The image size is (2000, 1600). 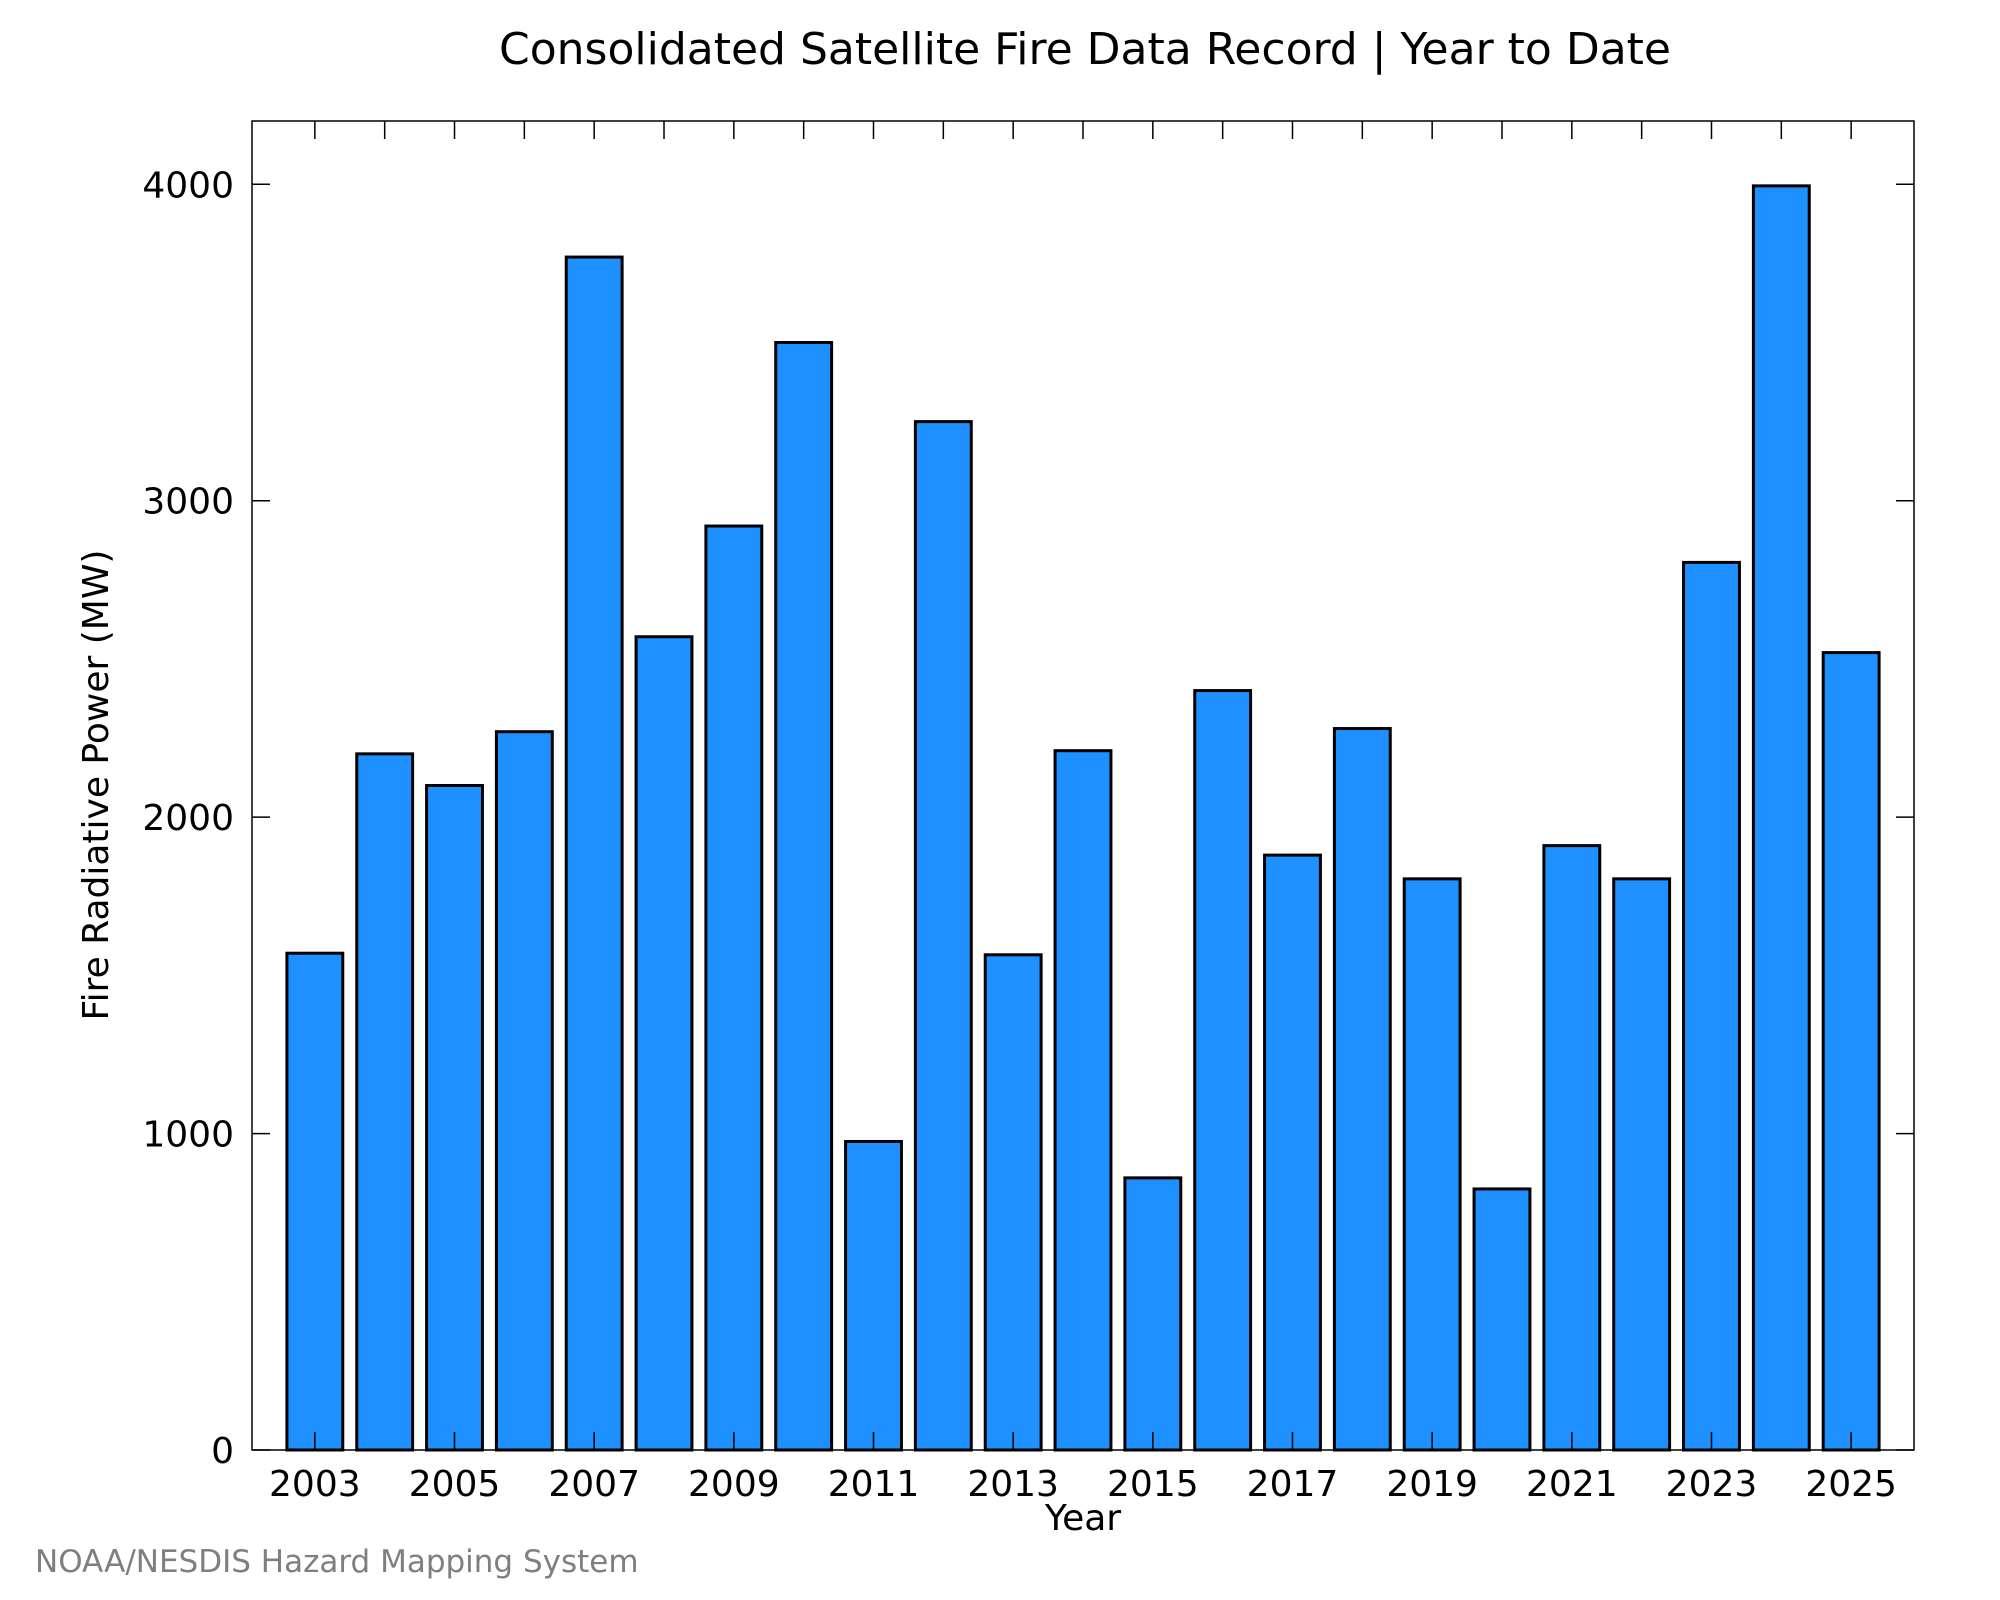 I want to click on y-tick-label: 4000, so click(x=188, y=185).